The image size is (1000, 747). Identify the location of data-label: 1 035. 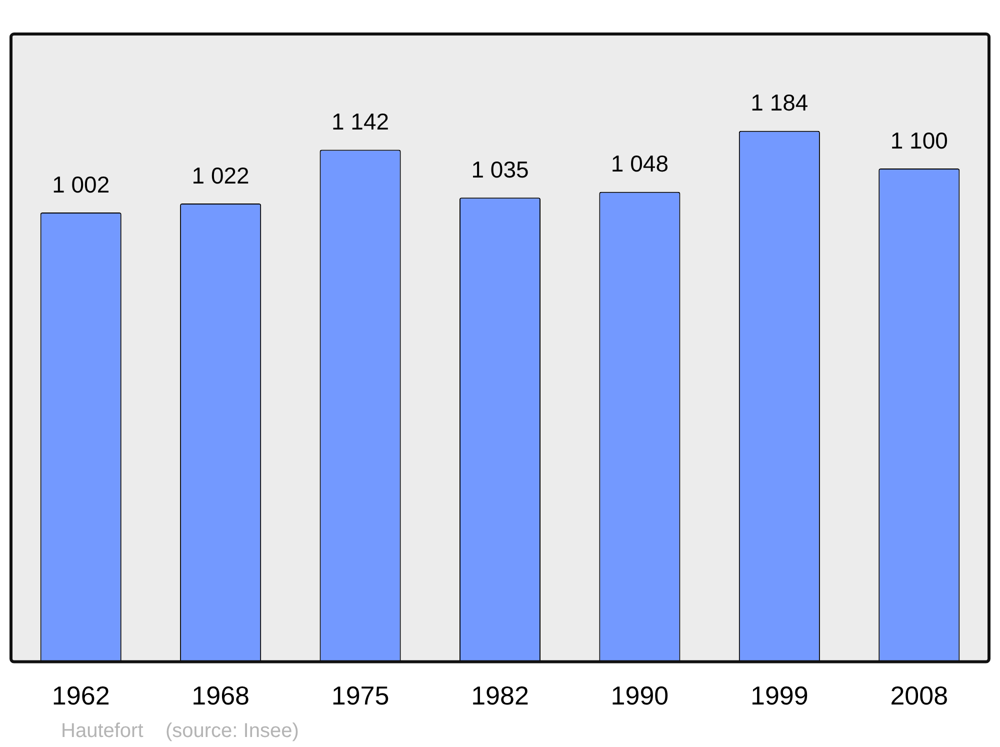
(500, 169).